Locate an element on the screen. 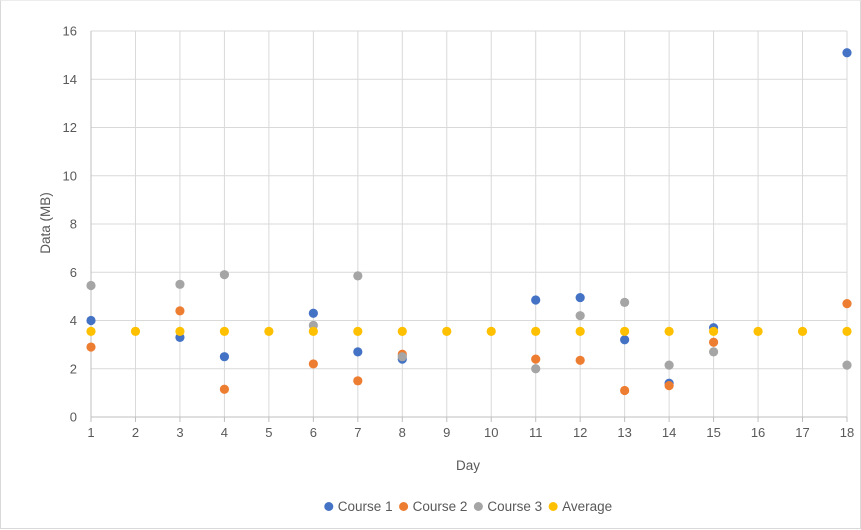  y-axis-title: Data (MB) is located at coordinates (45, 223).